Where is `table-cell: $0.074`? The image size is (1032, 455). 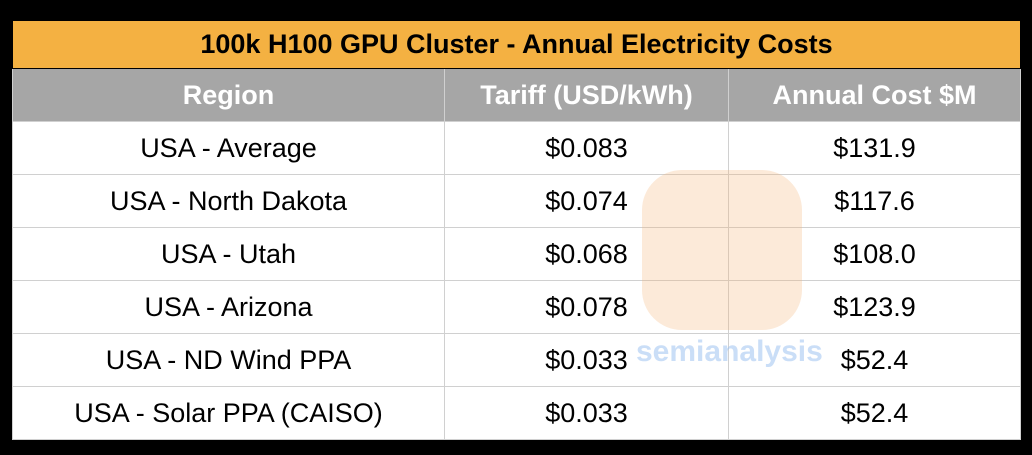 table-cell: $0.074 is located at coordinates (586, 201).